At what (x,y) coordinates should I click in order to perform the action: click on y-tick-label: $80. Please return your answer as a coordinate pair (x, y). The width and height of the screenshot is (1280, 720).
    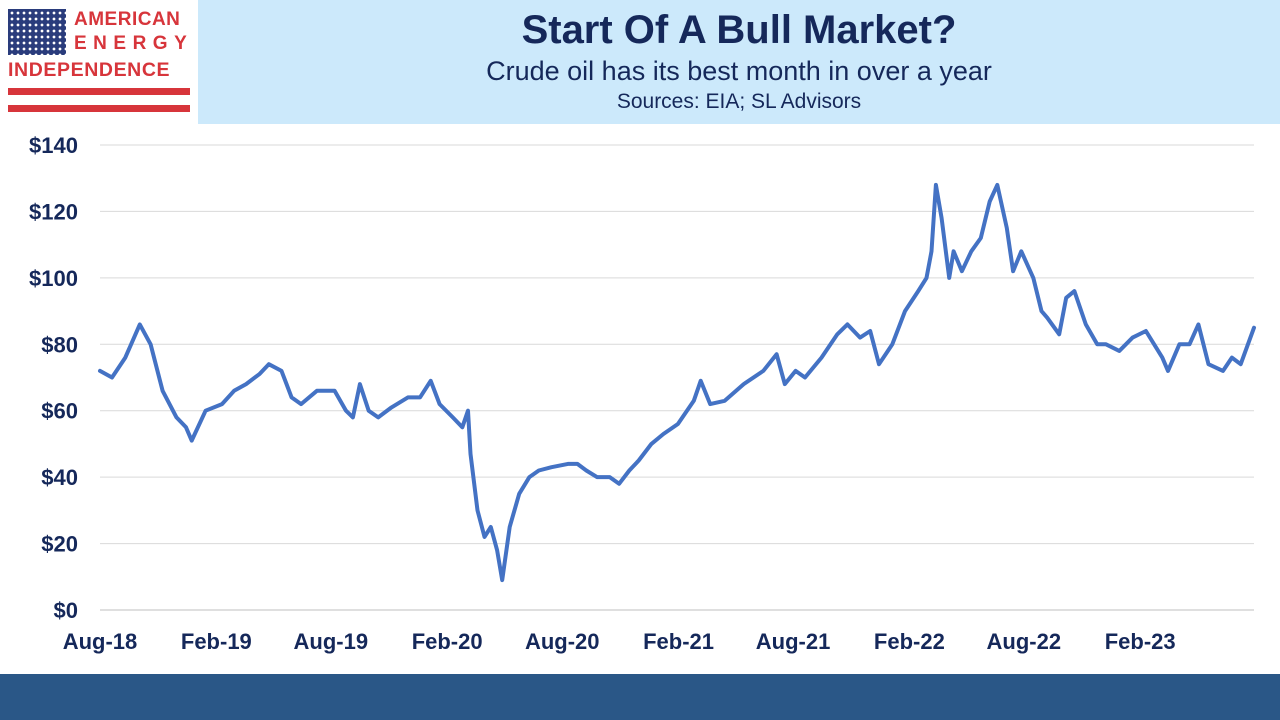
    Looking at the image, I should click on (59, 344).